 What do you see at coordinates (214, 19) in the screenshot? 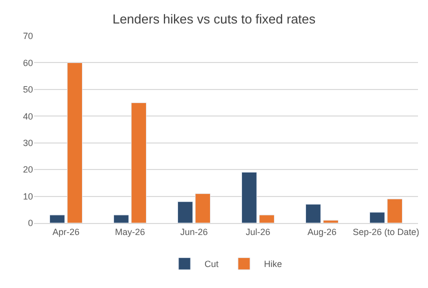
I see `chart-title: Lenders hikes vs cuts to fixed rates` at bounding box center [214, 19].